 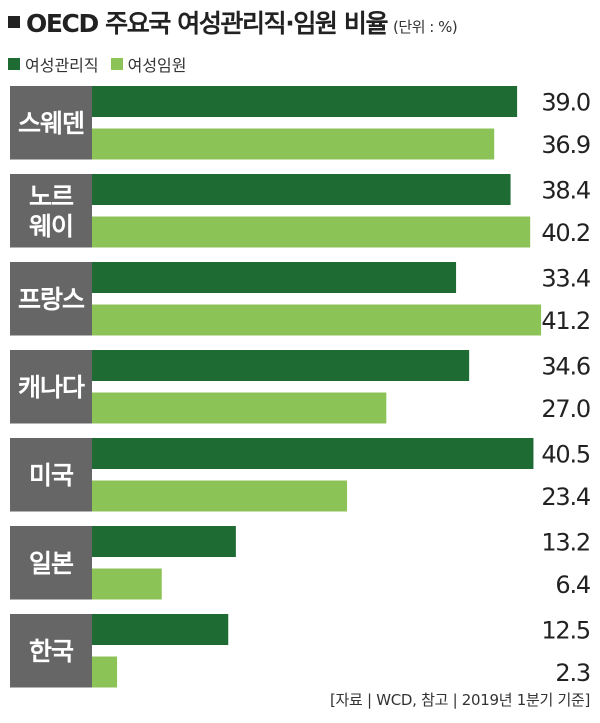 What do you see at coordinates (565, 455) in the screenshot?
I see `data-label: 40.5` at bounding box center [565, 455].